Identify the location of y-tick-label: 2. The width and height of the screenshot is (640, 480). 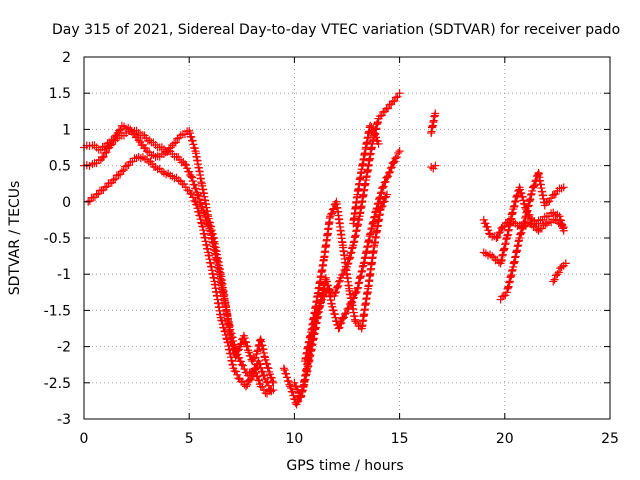
(66, 58).